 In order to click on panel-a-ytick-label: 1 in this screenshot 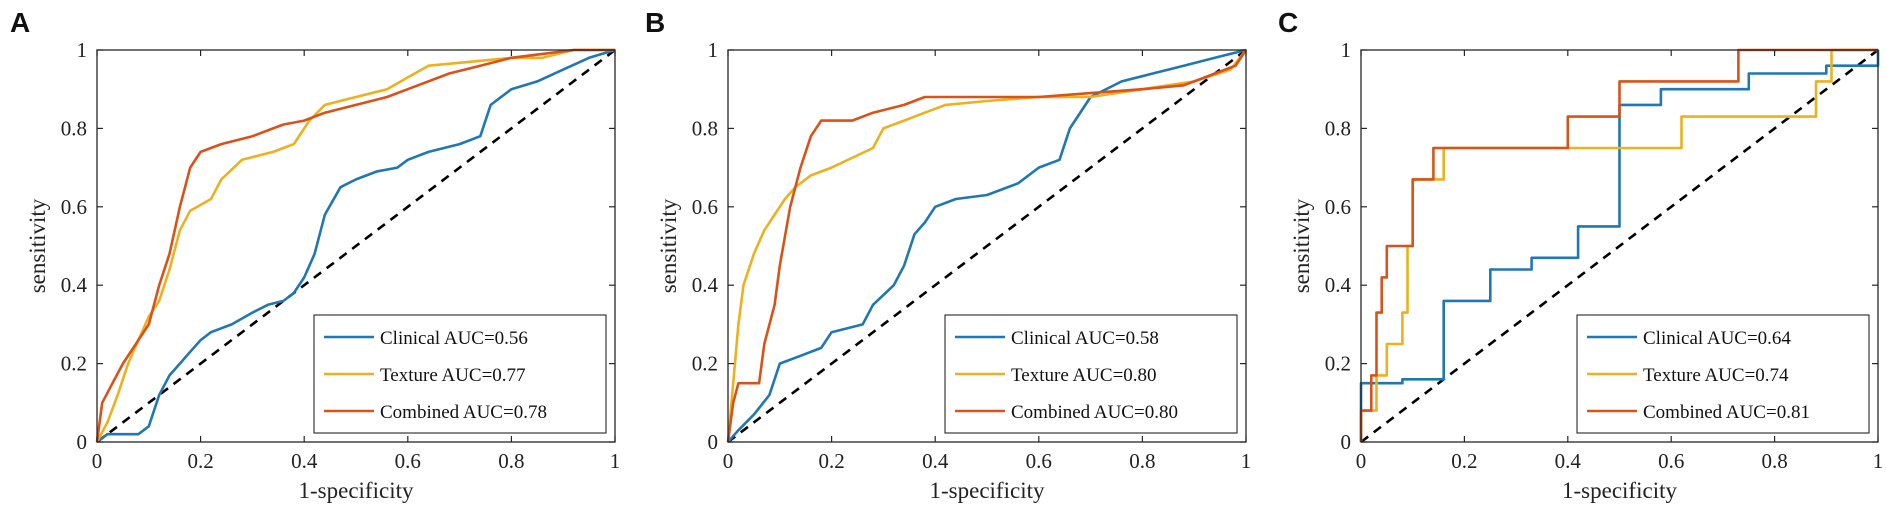, I will do `click(82, 50)`.